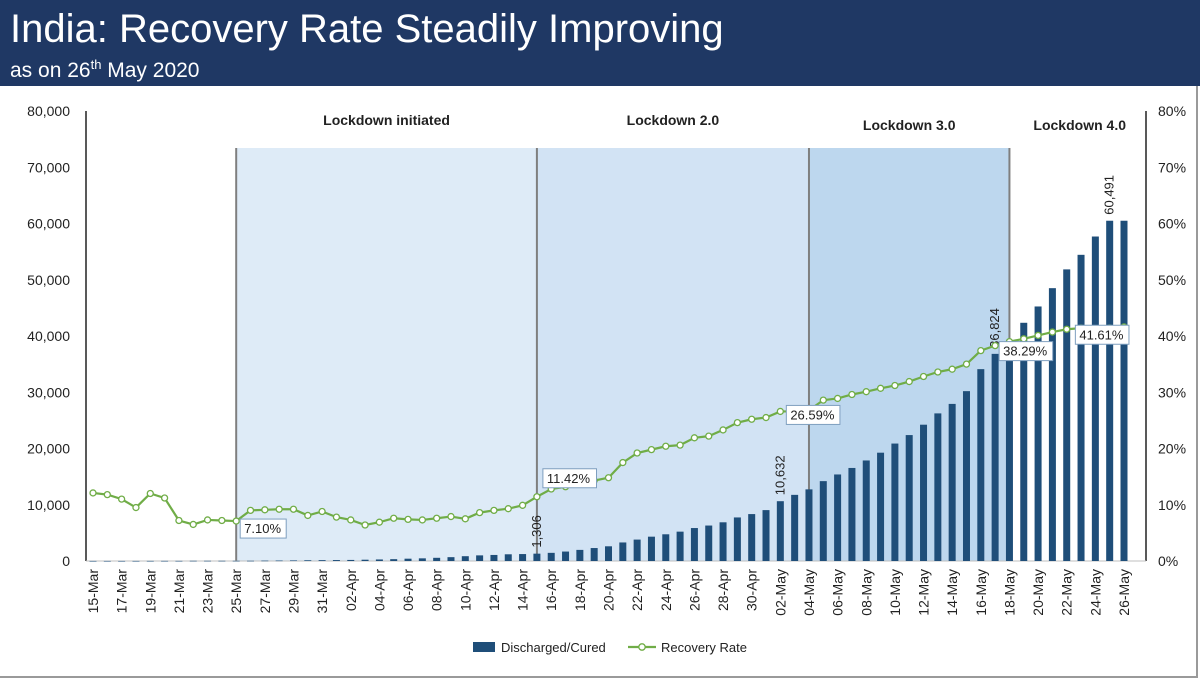 This screenshot has height=680, width=1200. I want to click on x-tick-label: 22-May, so click(1067, 592).